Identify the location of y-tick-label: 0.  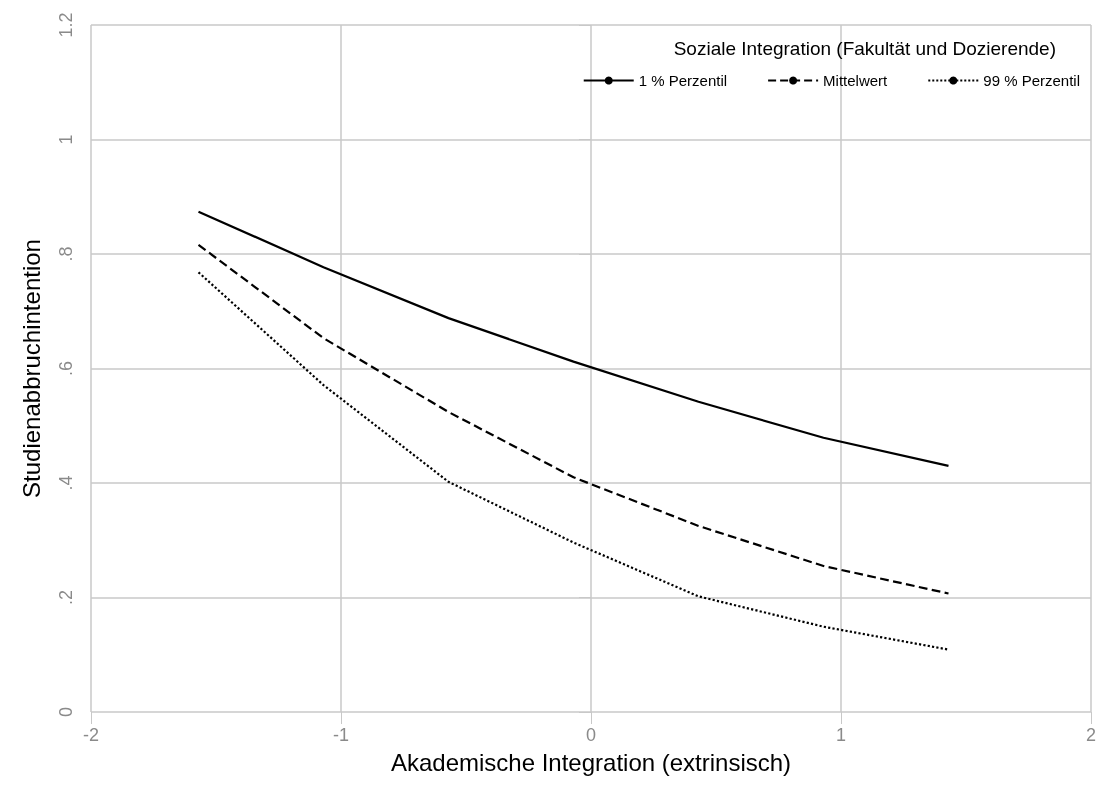
(66, 712).